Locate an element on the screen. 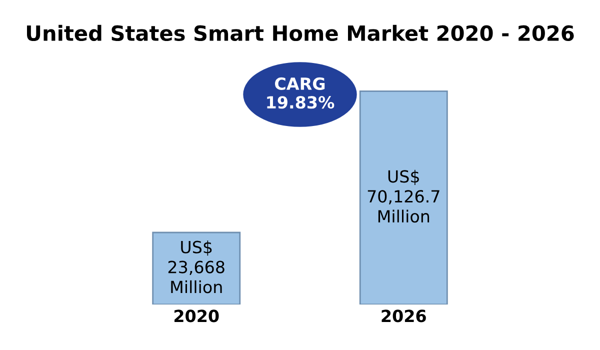 This screenshot has height=350, width=600. annotation: CARG 19.83% is located at coordinates (300, 93).